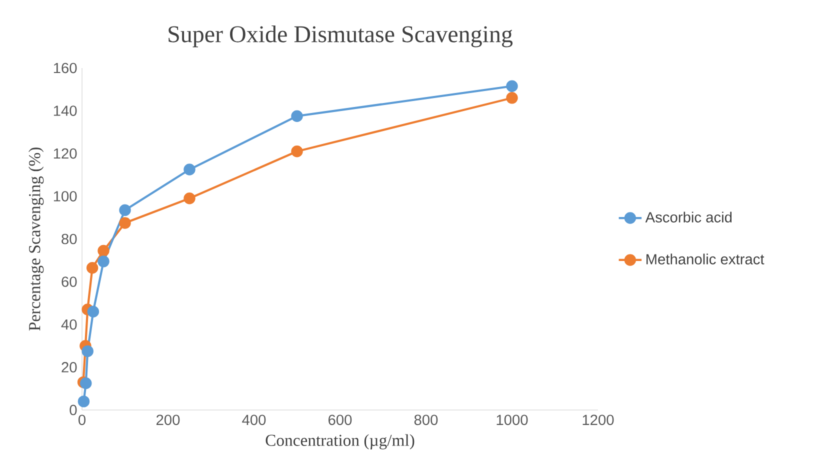 This screenshot has width=829, height=475. Describe the element at coordinates (168, 420) in the screenshot. I see `x-tick-label: 200` at that location.